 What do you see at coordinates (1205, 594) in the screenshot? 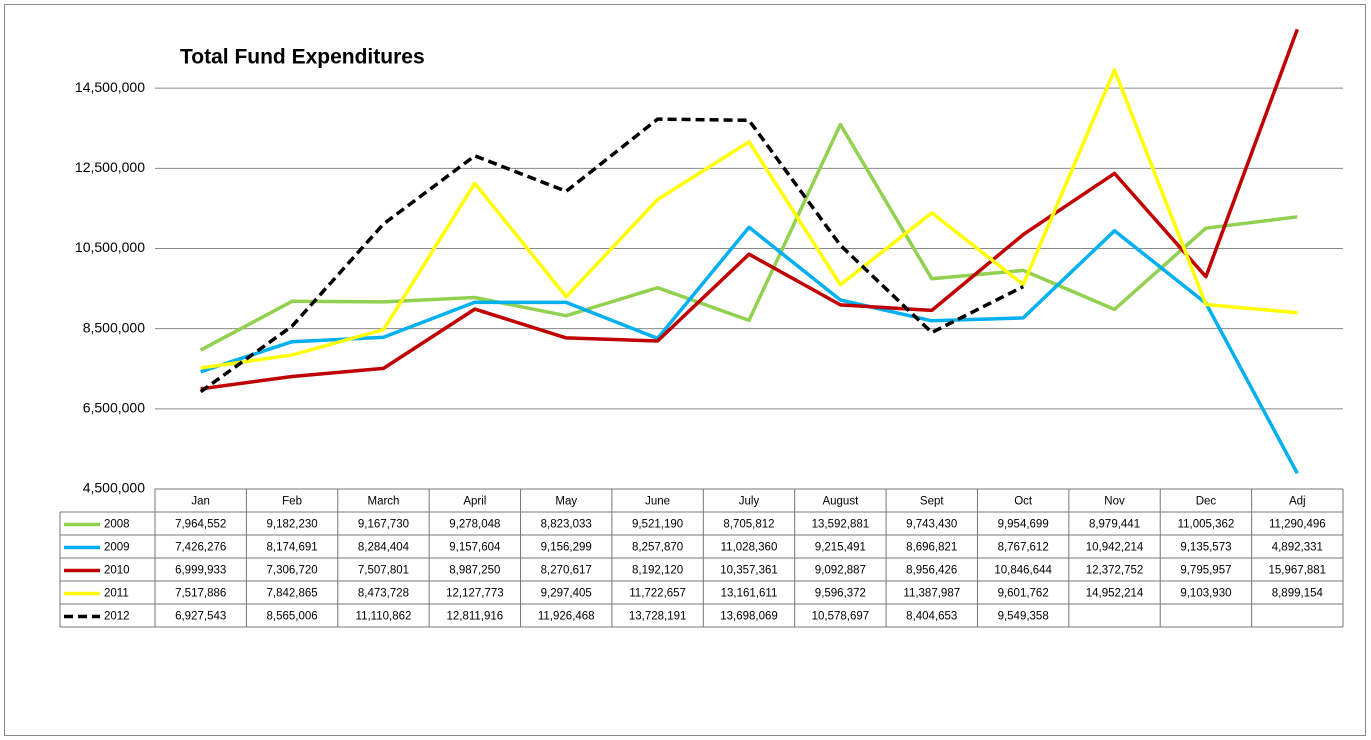
I see `table-value: 9,103,930` at bounding box center [1205, 594].